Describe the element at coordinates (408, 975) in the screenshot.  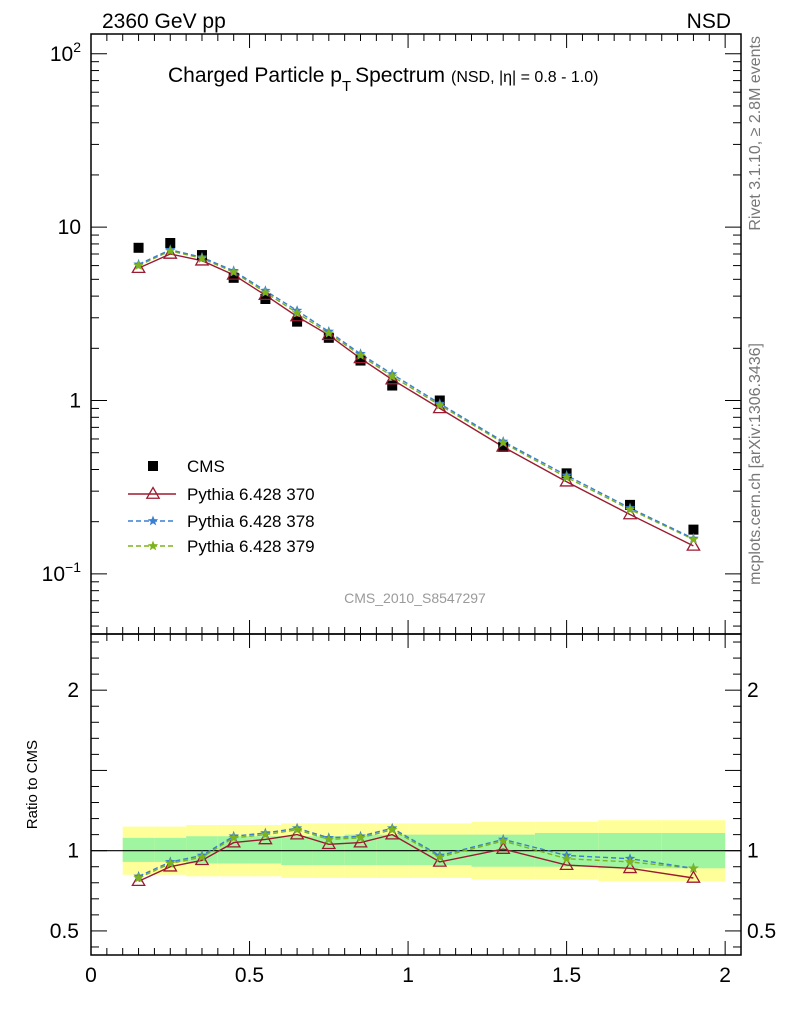
I see `x-tick-label: 1` at that location.